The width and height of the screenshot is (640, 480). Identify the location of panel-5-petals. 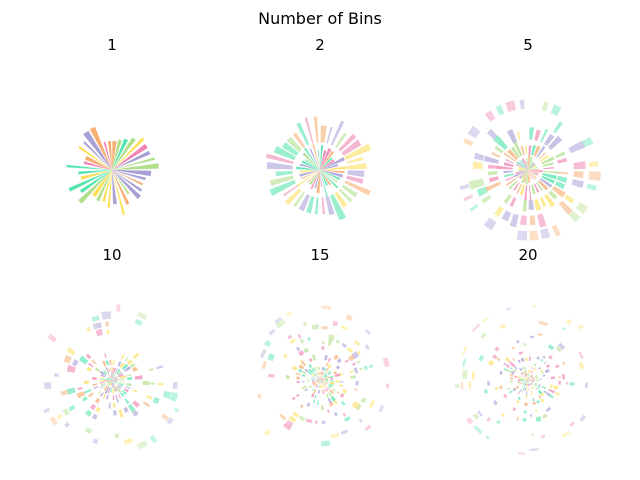
(530, 170).